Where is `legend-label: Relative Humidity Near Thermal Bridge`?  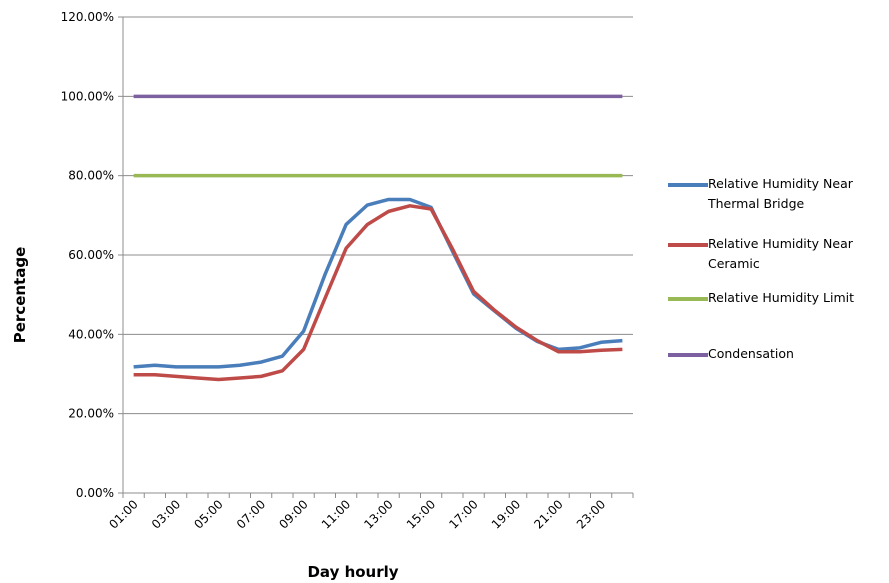
legend-label: Relative Humidity Near Thermal Bridge is located at coordinates (780, 193).